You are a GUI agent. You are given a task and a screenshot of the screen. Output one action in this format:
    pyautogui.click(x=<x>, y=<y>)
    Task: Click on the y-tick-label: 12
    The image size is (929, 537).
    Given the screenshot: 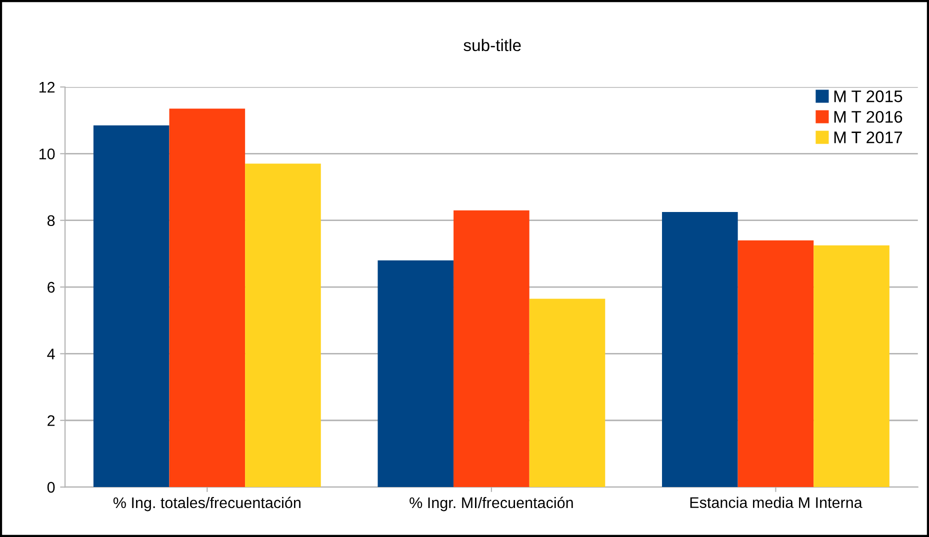 What is the action you would take?
    pyautogui.click(x=47, y=87)
    